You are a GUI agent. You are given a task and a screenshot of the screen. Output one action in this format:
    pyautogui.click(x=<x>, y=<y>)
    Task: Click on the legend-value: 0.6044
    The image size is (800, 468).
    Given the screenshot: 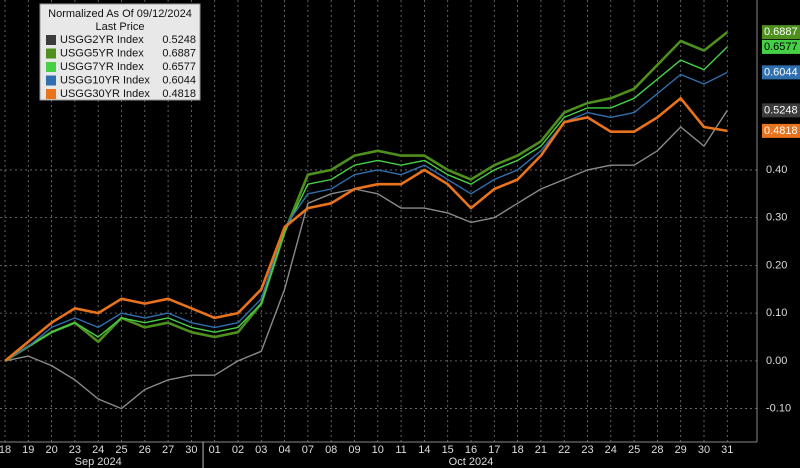 What is the action you would take?
    pyautogui.click(x=179, y=80)
    